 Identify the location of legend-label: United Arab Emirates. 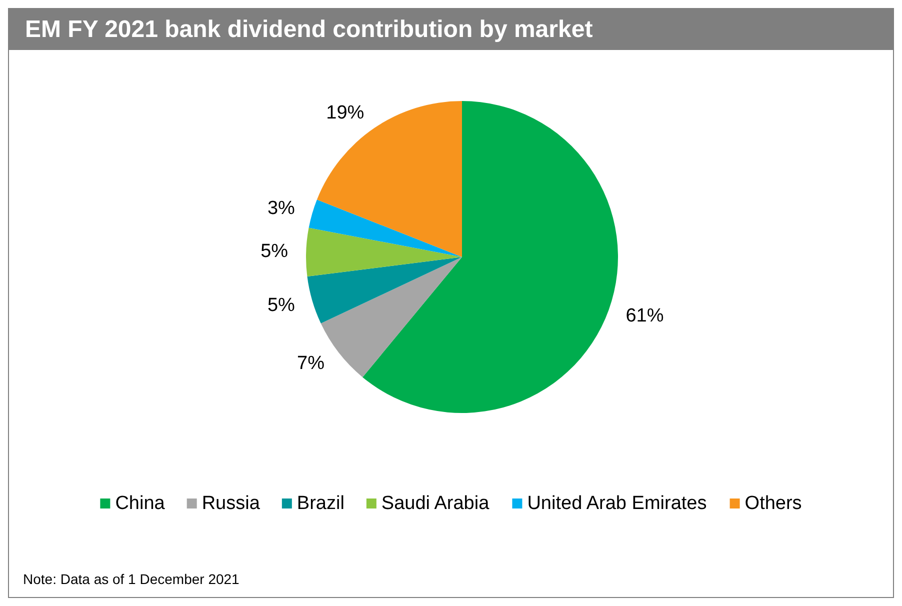
(617, 503).